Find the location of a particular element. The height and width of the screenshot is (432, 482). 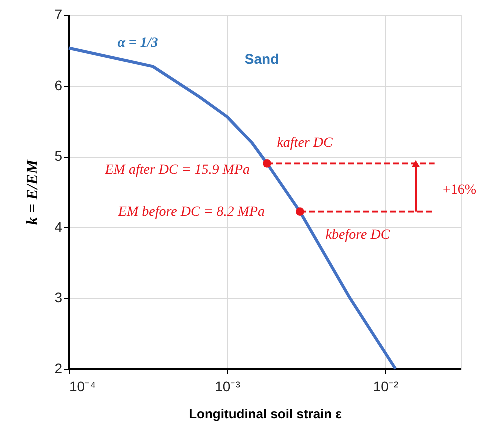

y-axis-title: k = E/EM is located at coordinates (33, 192).